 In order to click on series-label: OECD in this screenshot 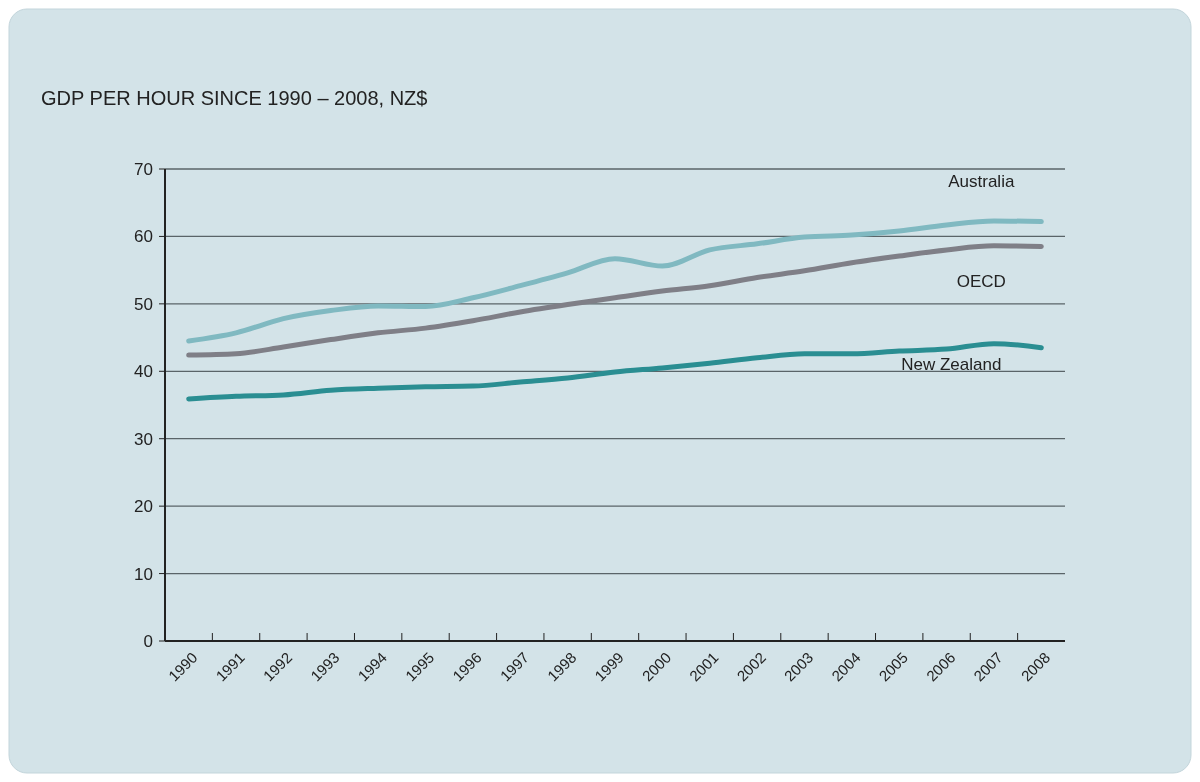, I will do `click(981, 281)`.